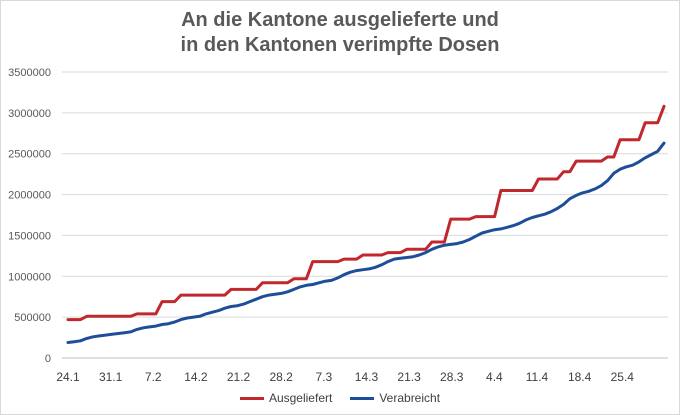 This screenshot has width=680, height=415. I want to click on legend-item-verabreicht: Verabreicht, so click(395, 398).